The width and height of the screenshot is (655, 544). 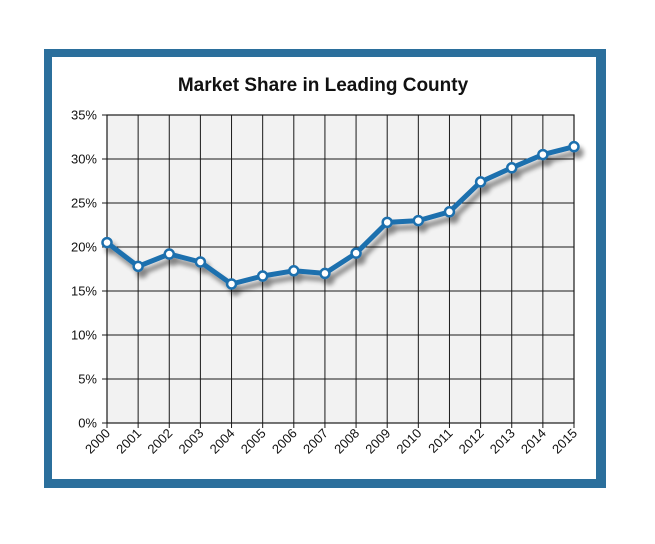 What do you see at coordinates (471, 441) in the screenshot?
I see `x-tick-label: 2012` at bounding box center [471, 441].